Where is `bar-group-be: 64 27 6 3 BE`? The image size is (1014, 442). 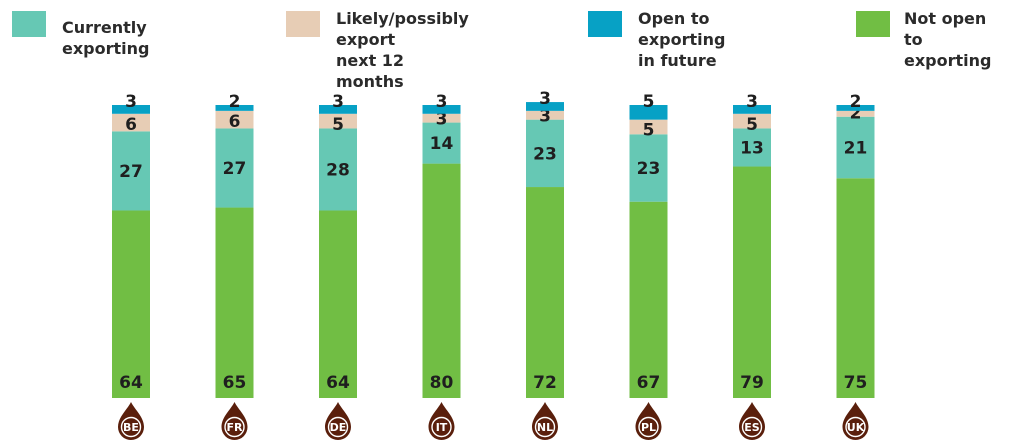
bar-group-be: 64 27 6 3 BE is located at coordinates (131, 266).